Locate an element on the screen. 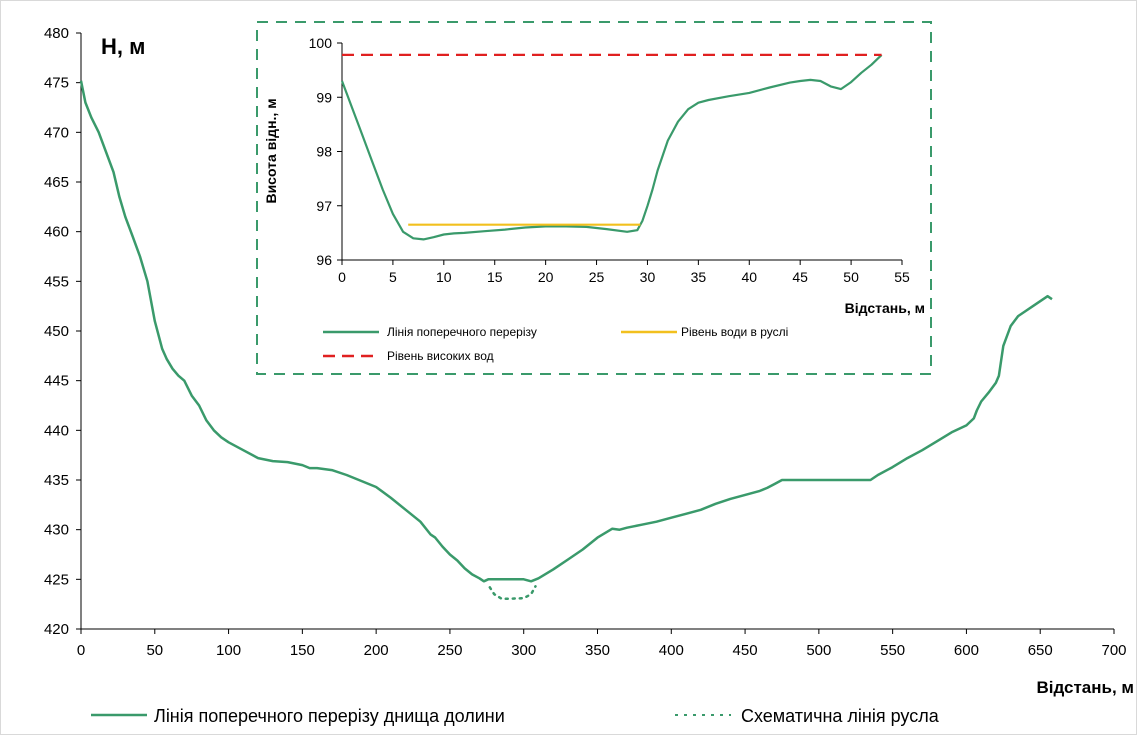 This screenshot has height=741, width=1137. main-y-tick-label: 425 is located at coordinates (56, 579).